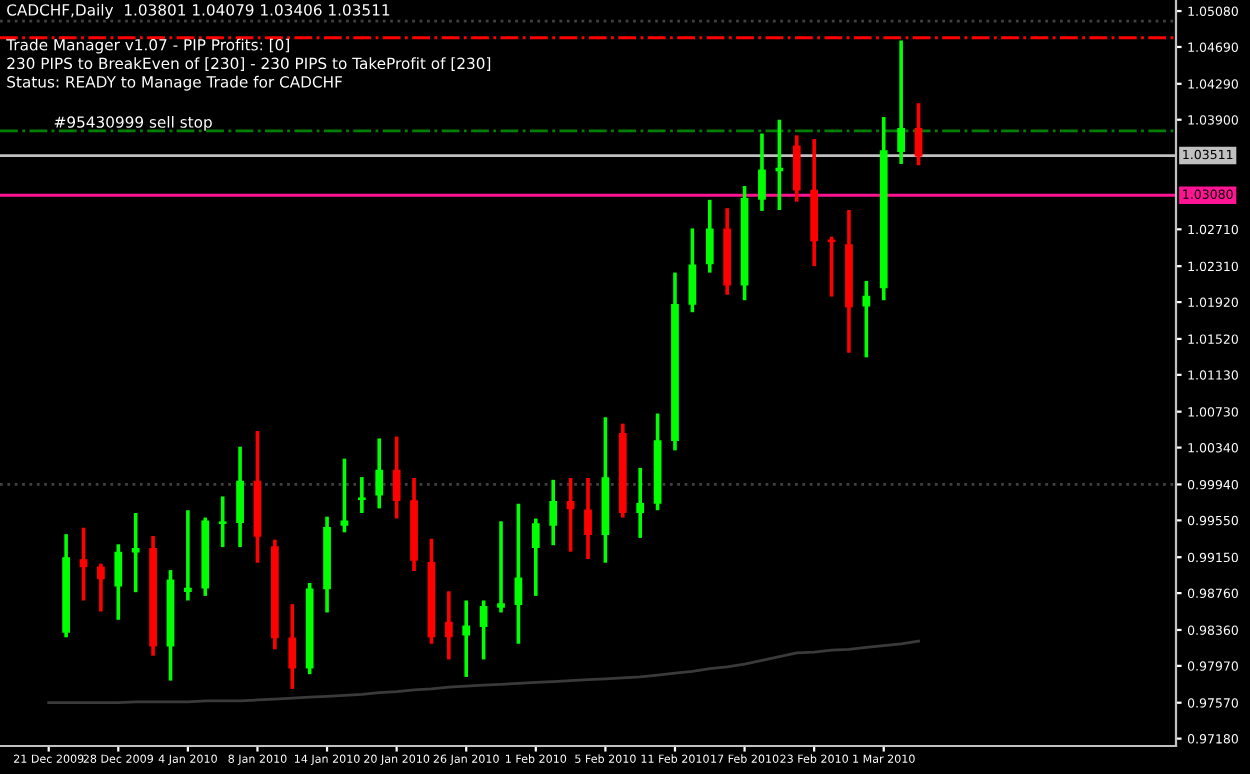 This screenshot has height=774, width=1250. Describe the element at coordinates (483, 672) in the screenshot. I see `line-series` at that location.